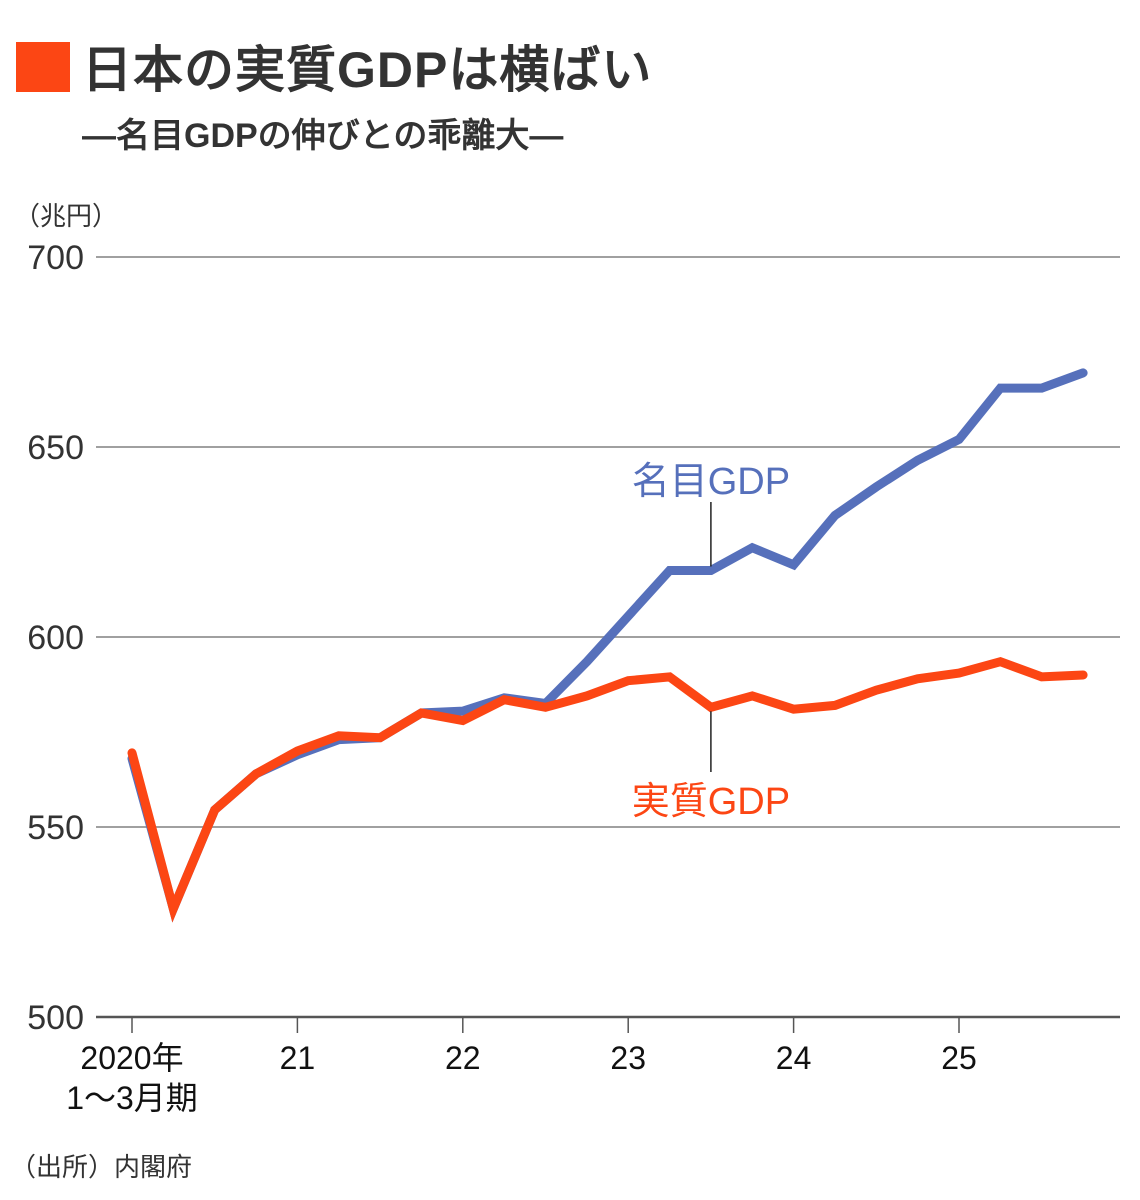 This screenshot has width=1140, height=1200. What do you see at coordinates (959, 1058) in the screenshot?
I see `x-tick-label: 25` at bounding box center [959, 1058].